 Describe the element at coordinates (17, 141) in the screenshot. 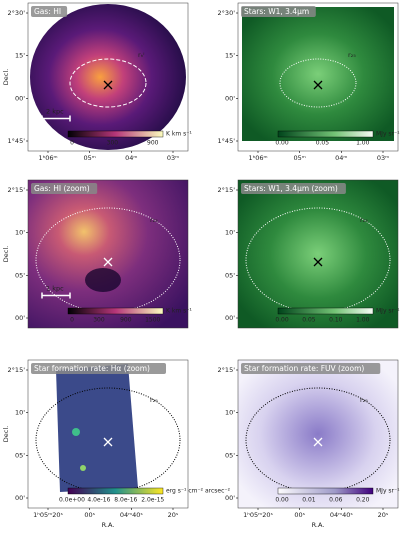

I see `y-tick-label: 1°45'` at that location.